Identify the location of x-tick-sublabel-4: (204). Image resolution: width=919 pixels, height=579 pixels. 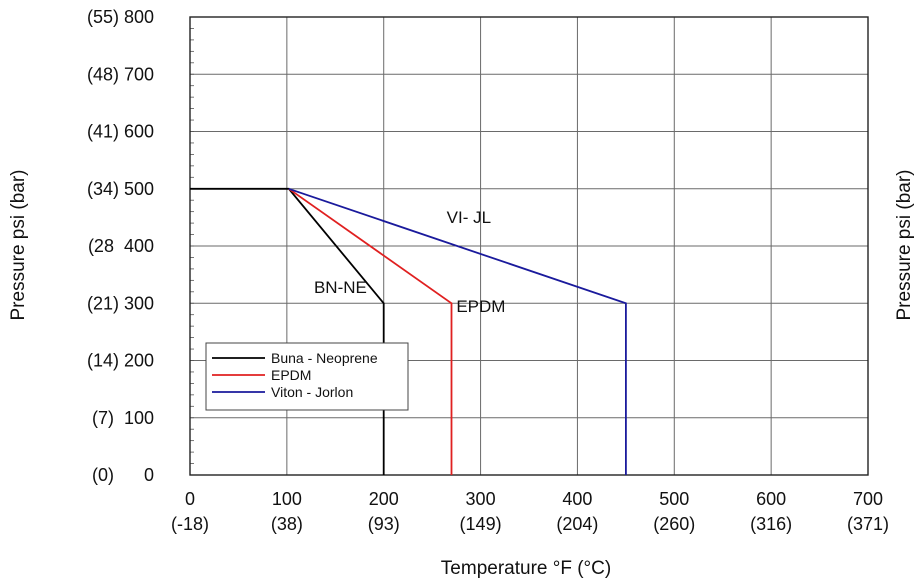
(577, 524).